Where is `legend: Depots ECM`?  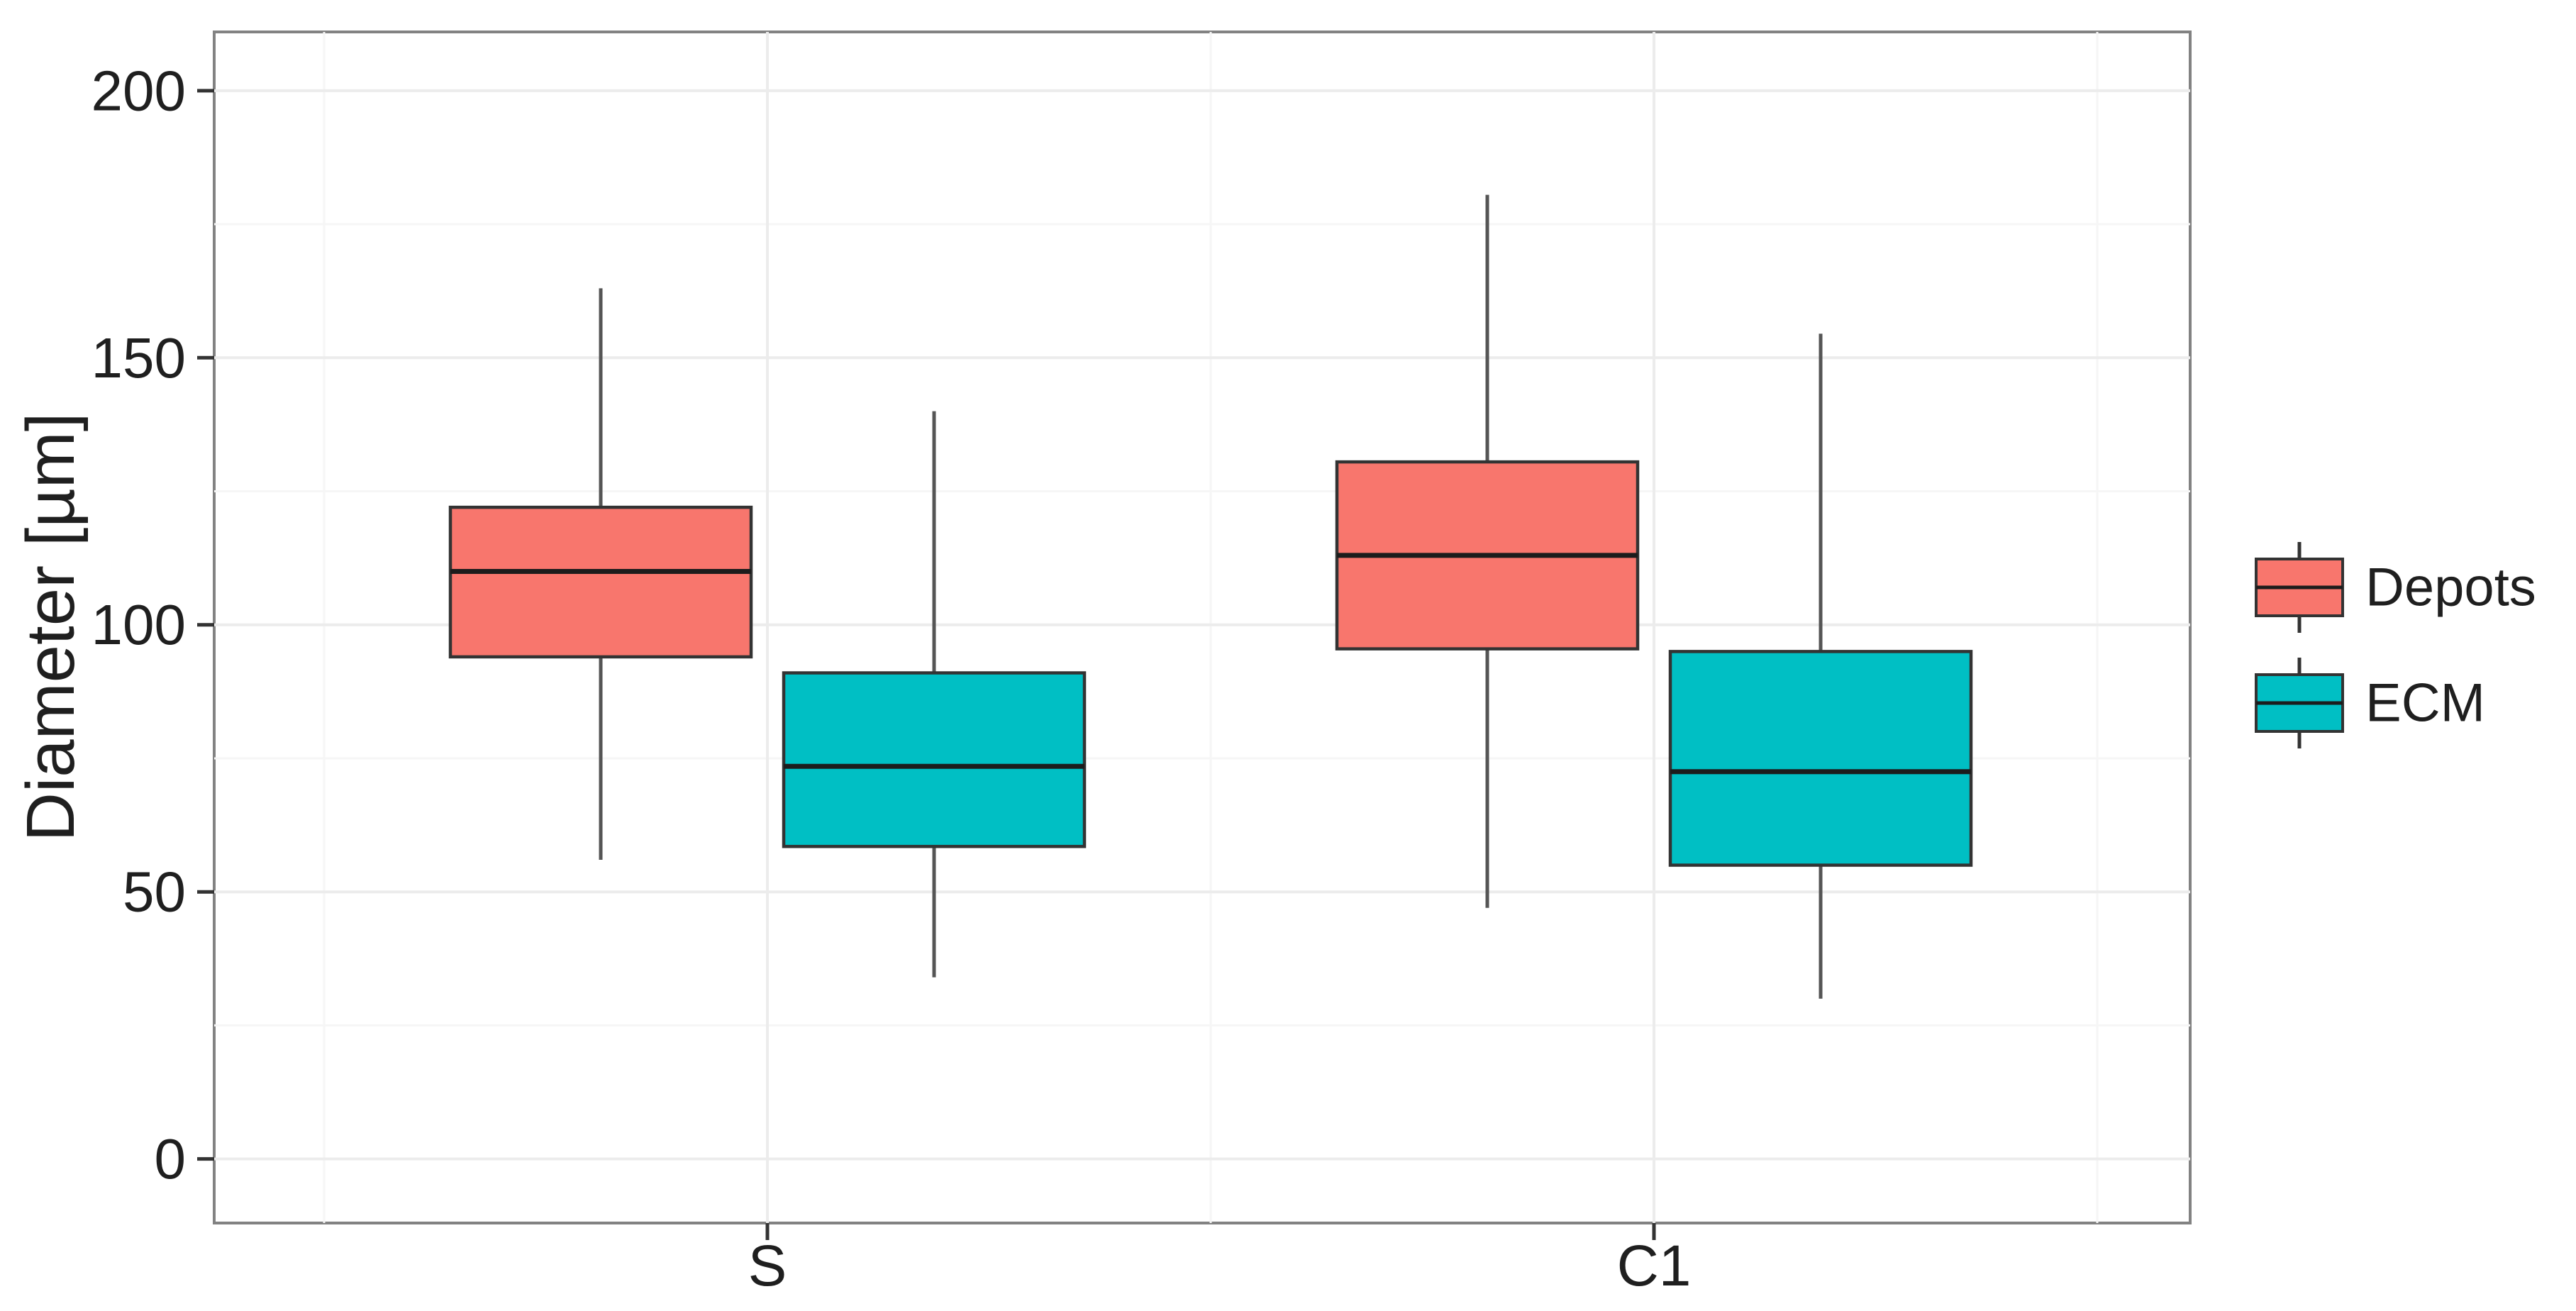 legend: Depots ECM is located at coordinates (2395, 645).